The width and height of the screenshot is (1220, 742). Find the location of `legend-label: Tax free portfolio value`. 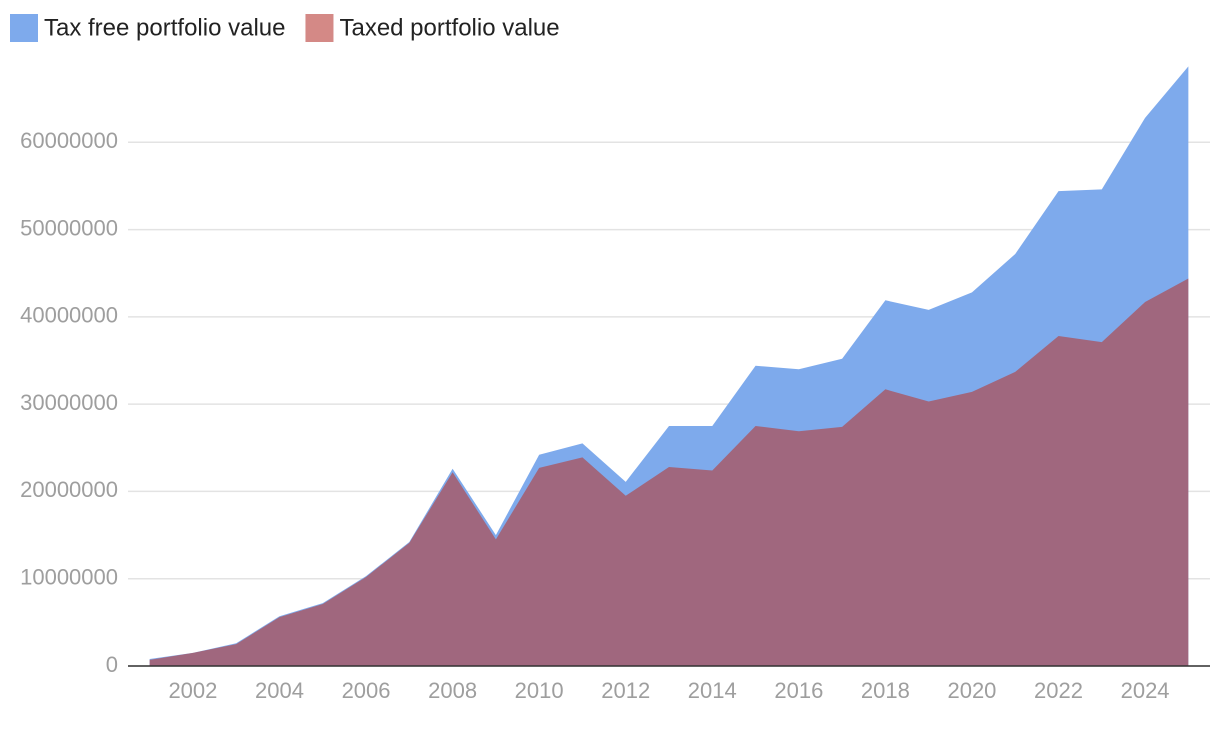

legend-label: Tax free portfolio value is located at coordinates (164, 27).